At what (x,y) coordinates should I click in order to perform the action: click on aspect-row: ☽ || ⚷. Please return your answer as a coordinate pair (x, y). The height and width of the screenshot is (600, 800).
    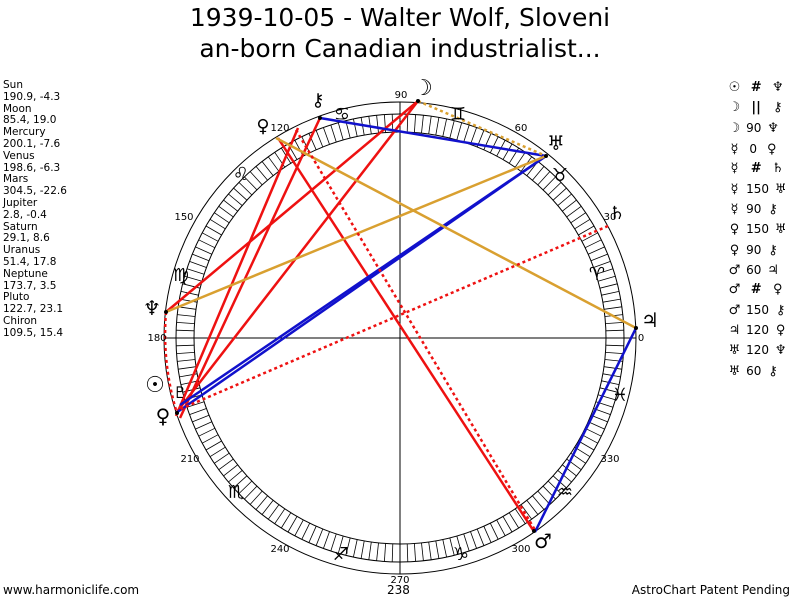
    Looking at the image, I should click on (757, 108).